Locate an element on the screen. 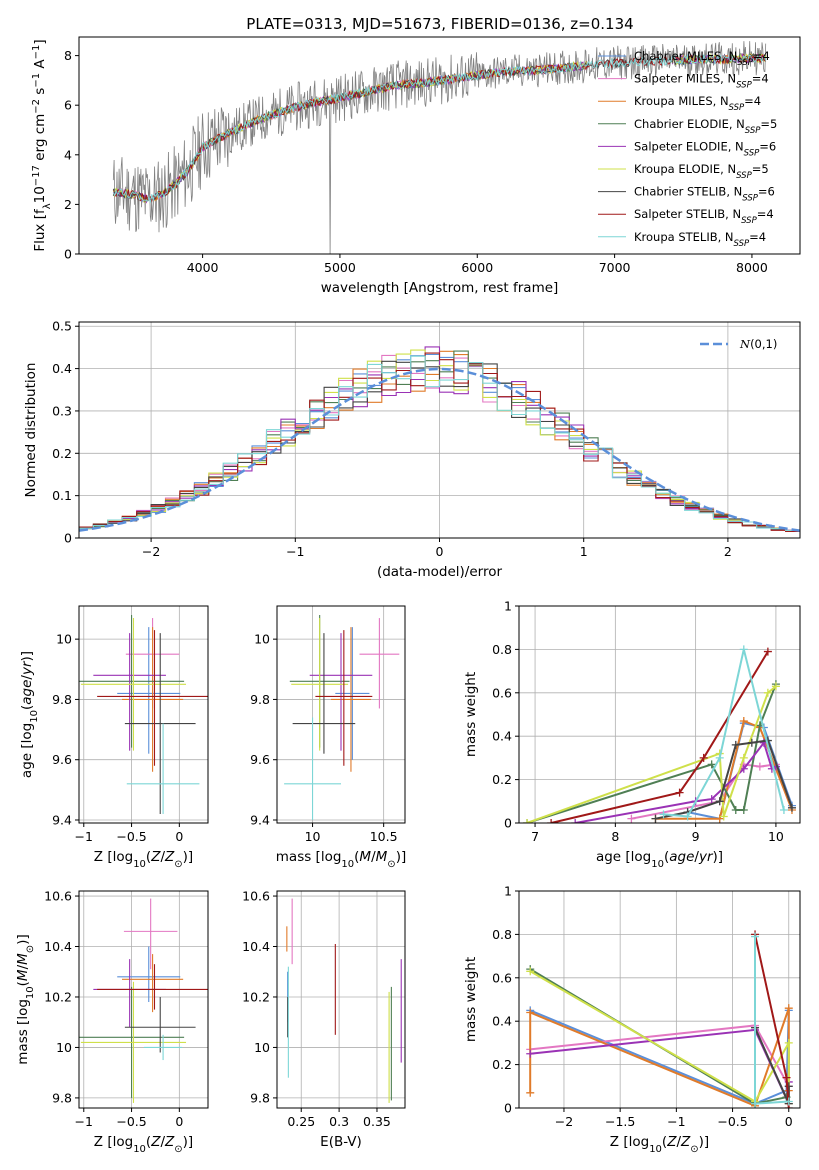 The width and height of the screenshot is (819, 1170). x-tick-label: 2 is located at coordinates (728, 551).